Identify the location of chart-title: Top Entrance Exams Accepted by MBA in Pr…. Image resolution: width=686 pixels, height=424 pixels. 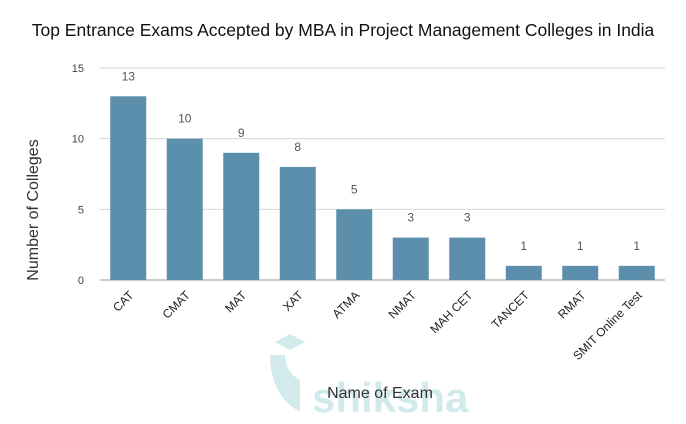
(343, 30).